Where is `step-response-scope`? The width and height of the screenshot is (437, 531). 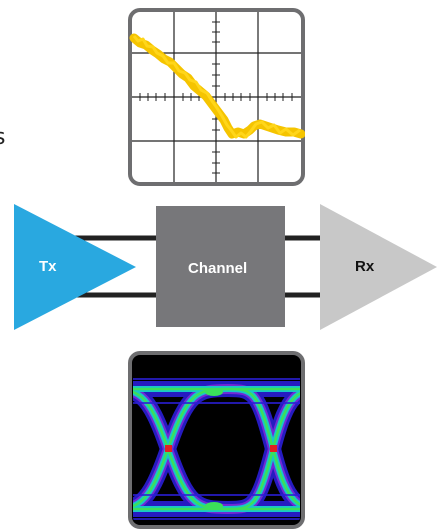
step-response-scope is located at coordinates (216, 97).